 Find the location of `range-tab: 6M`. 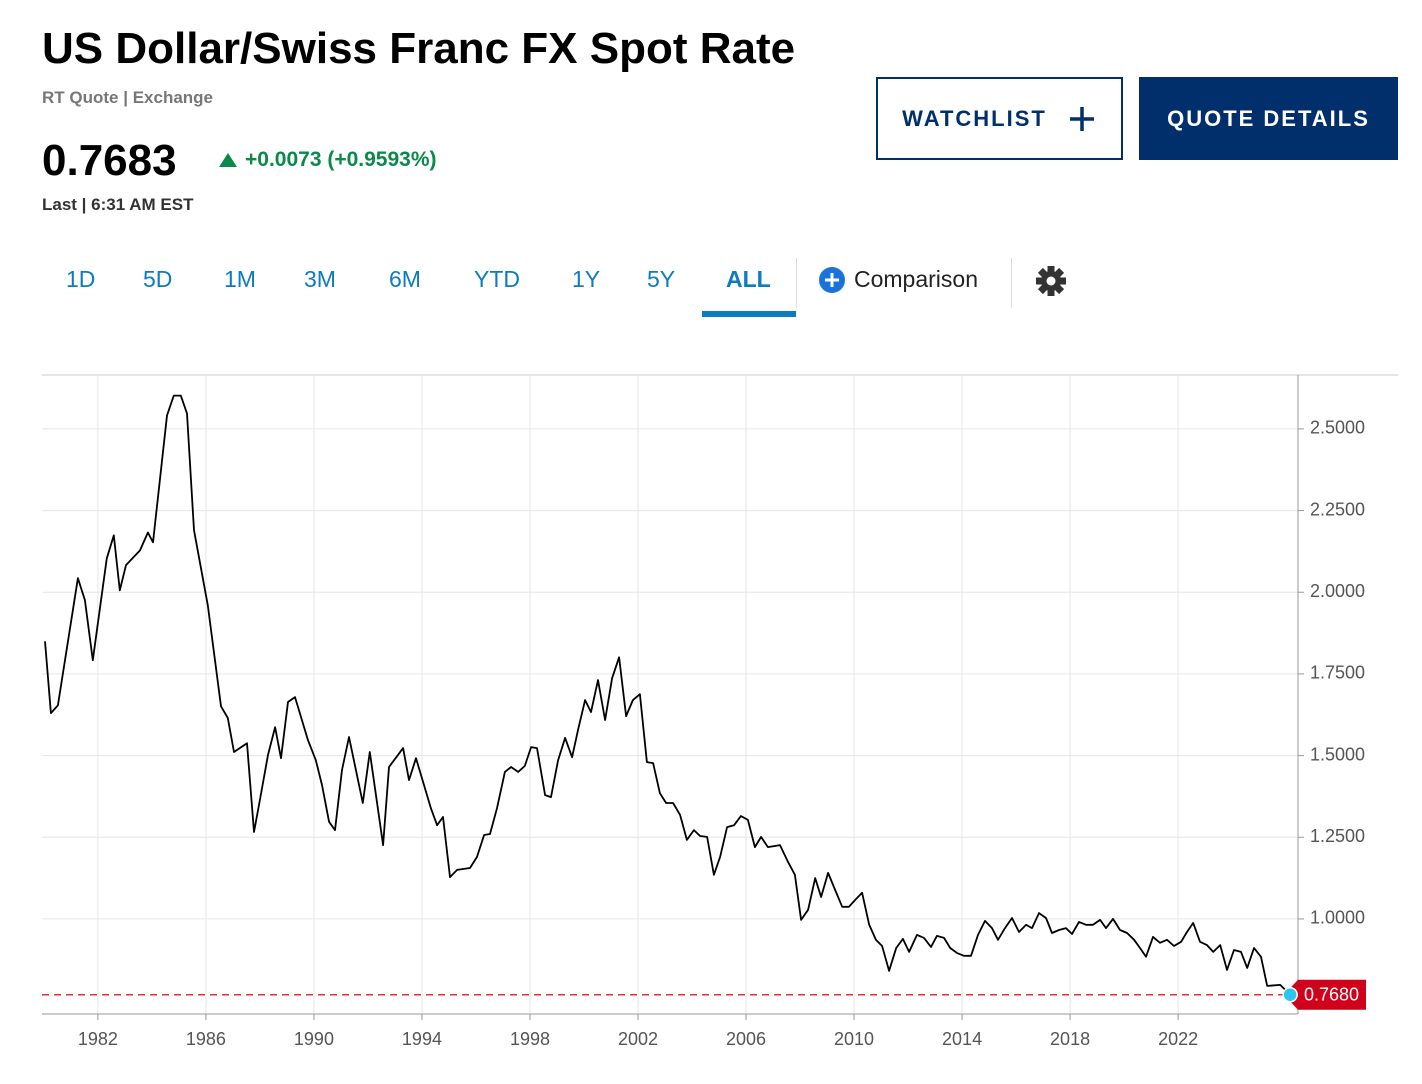

range-tab: 6M is located at coordinates (405, 279).